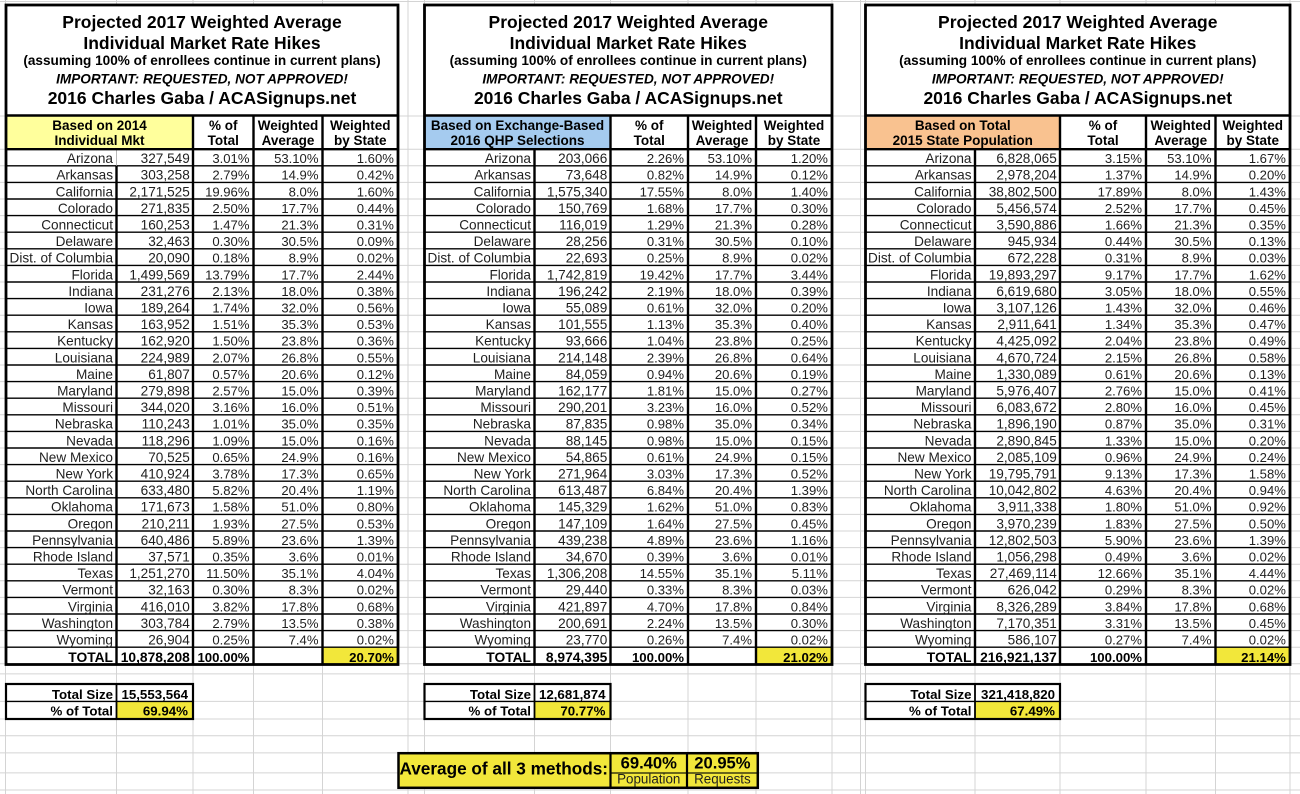  I want to click on svg-text: 27.5%, so click(299, 523).